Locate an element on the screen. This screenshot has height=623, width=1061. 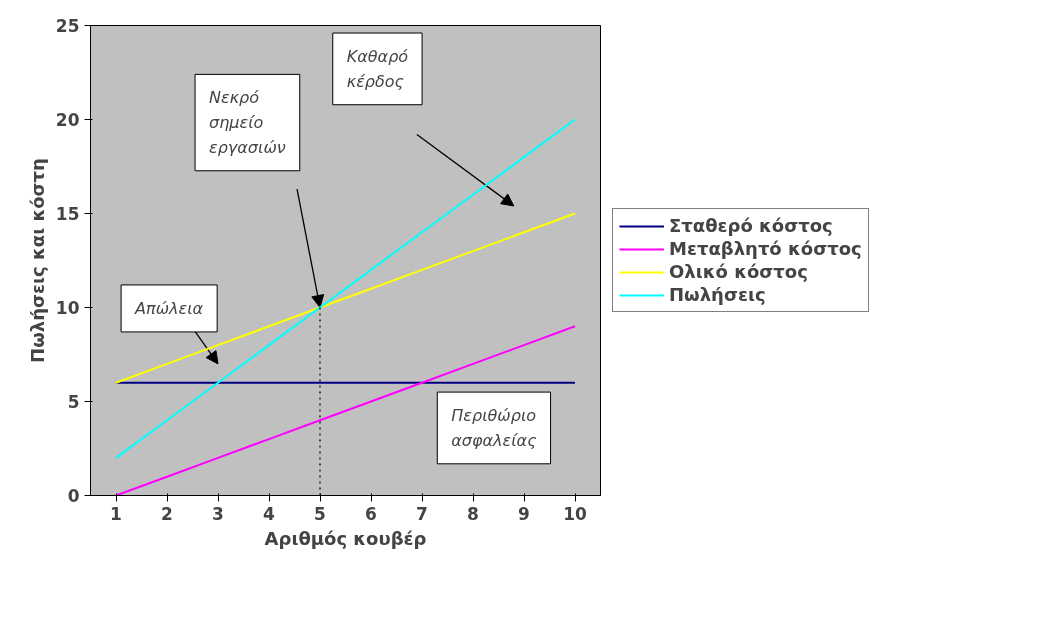
x-tick-label: 2 is located at coordinates (167, 513).